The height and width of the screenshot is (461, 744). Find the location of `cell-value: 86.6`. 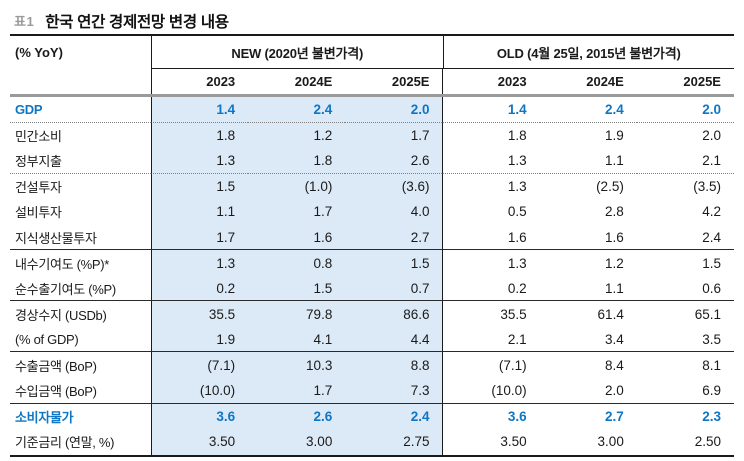

cell-value: 86.6 is located at coordinates (394, 314).